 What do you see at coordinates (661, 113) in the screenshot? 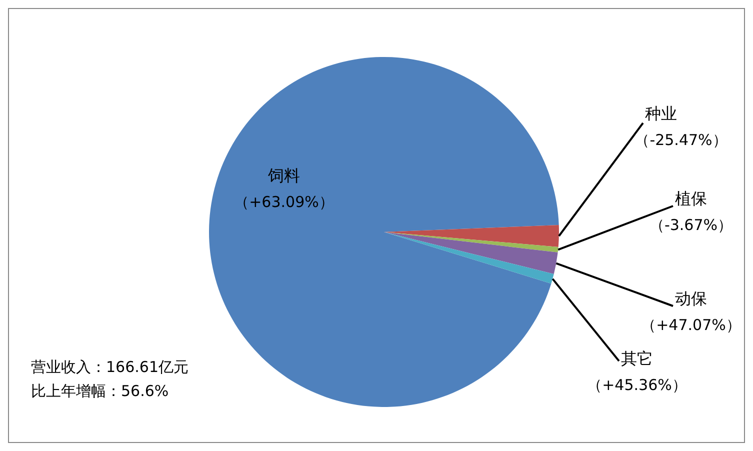
I see `slice-label: 种业` at bounding box center [661, 113].